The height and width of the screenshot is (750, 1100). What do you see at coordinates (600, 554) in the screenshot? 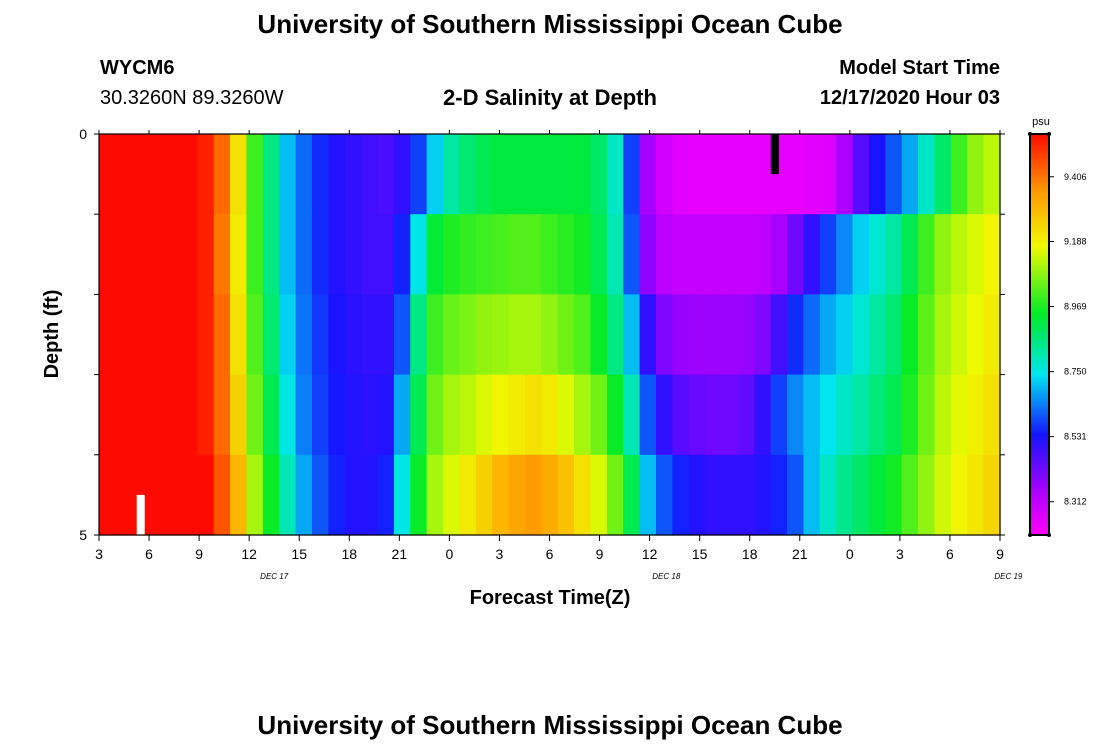
I see `x-tick-label: 9` at bounding box center [600, 554].